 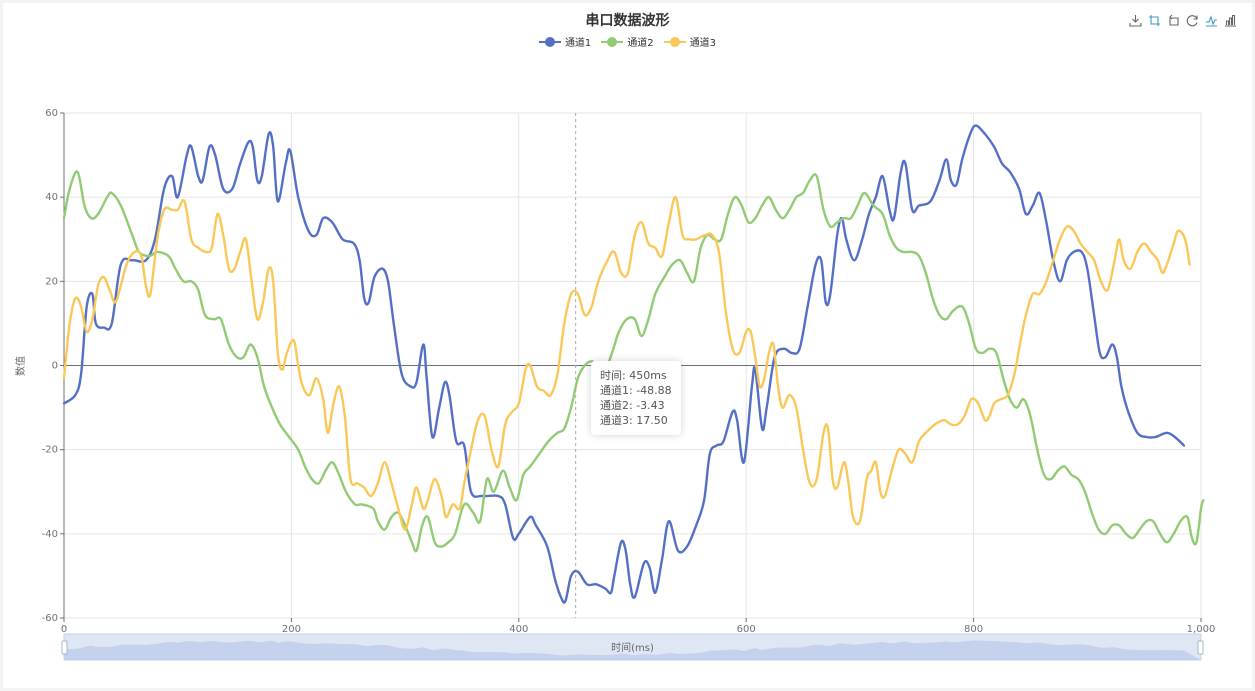 I want to click on zoom-select-icon, so click(x=1154, y=20).